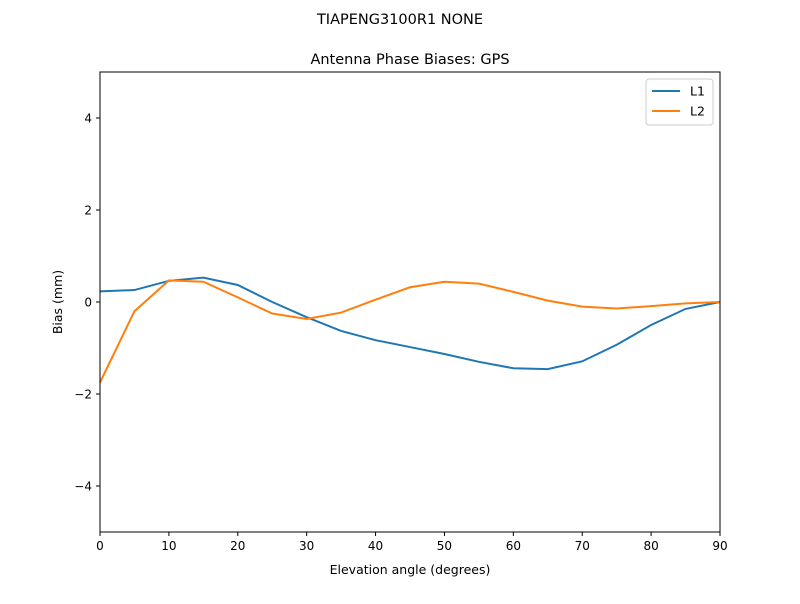 The width and height of the screenshot is (800, 604). Describe the element at coordinates (650, 546) in the screenshot. I see `x-tick-label: 80` at that location.